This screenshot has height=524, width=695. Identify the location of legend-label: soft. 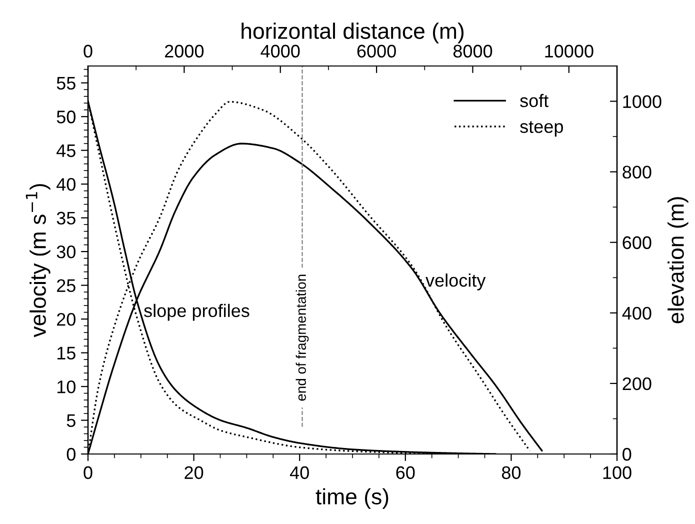
(534, 101).